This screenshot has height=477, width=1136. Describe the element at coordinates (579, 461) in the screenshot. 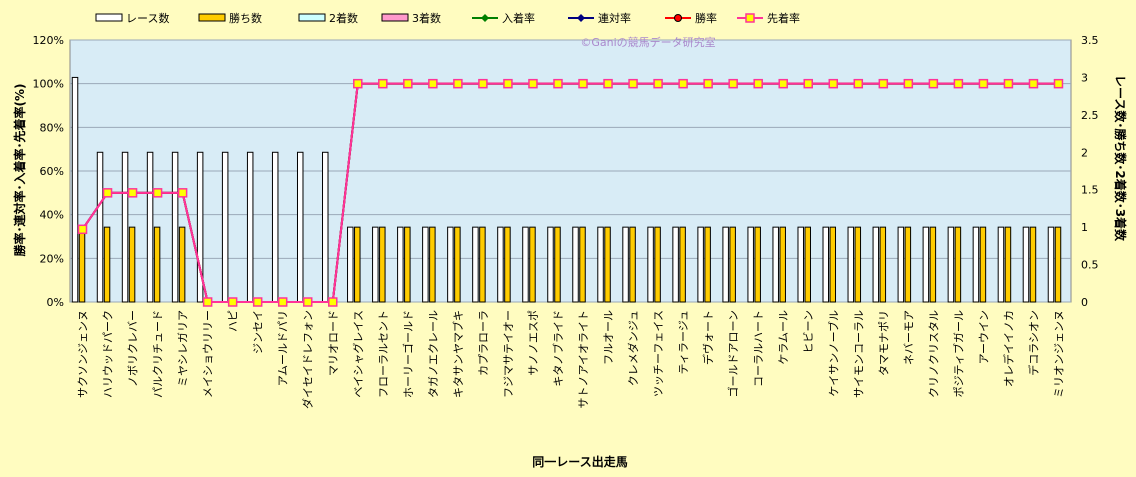

I see `x-axis-title: 同一レース出走馬` at that location.